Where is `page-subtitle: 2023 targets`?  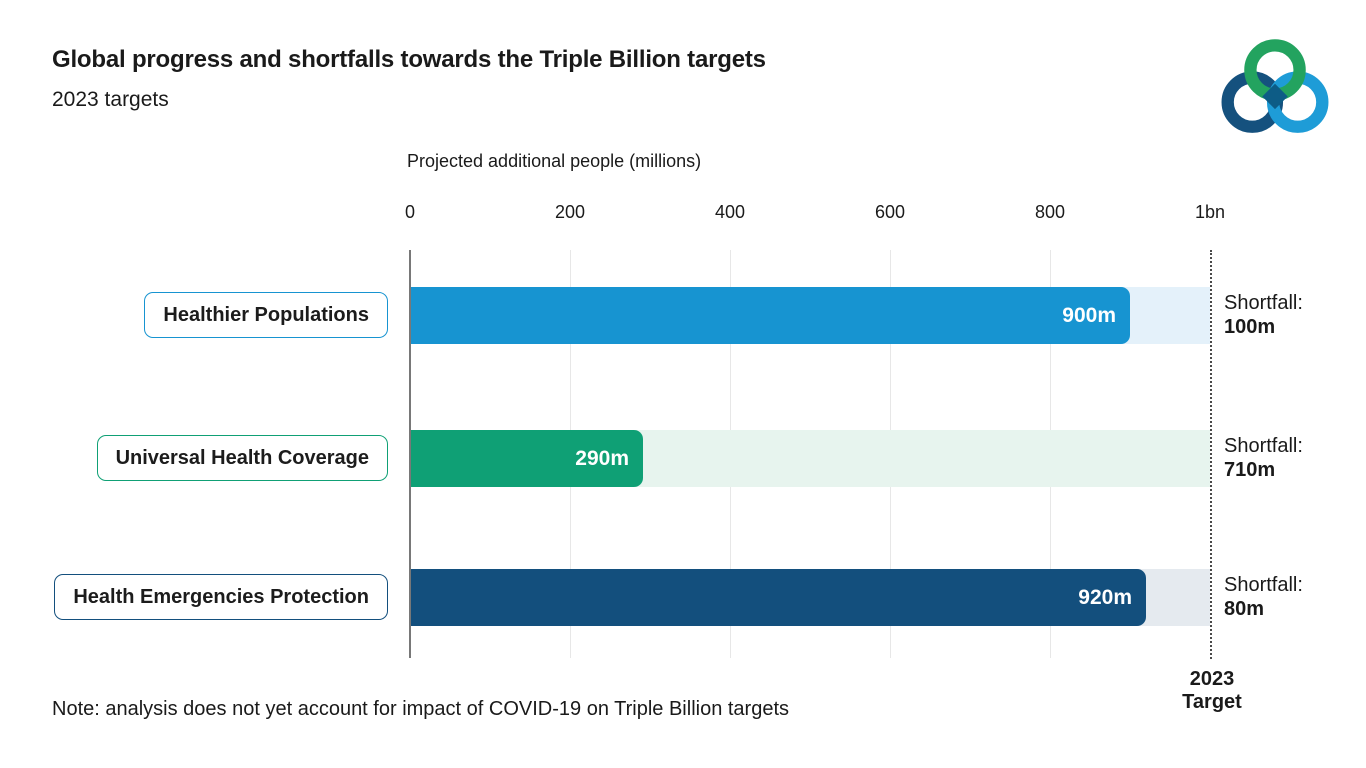 page-subtitle: 2023 targets is located at coordinates (110, 99).